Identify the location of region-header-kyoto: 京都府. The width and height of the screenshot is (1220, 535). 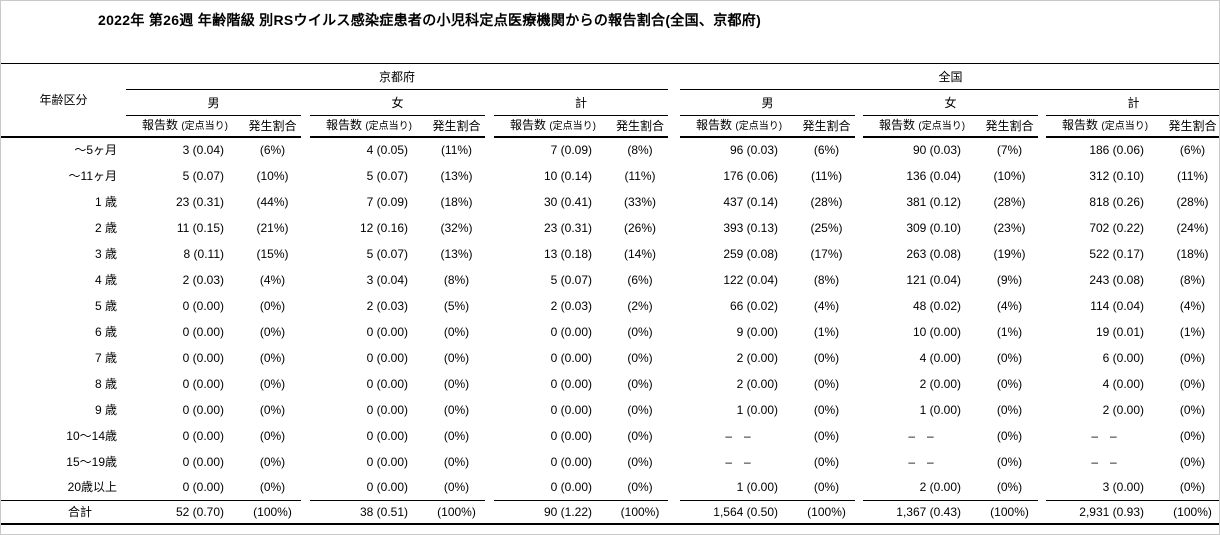
(397, 76).